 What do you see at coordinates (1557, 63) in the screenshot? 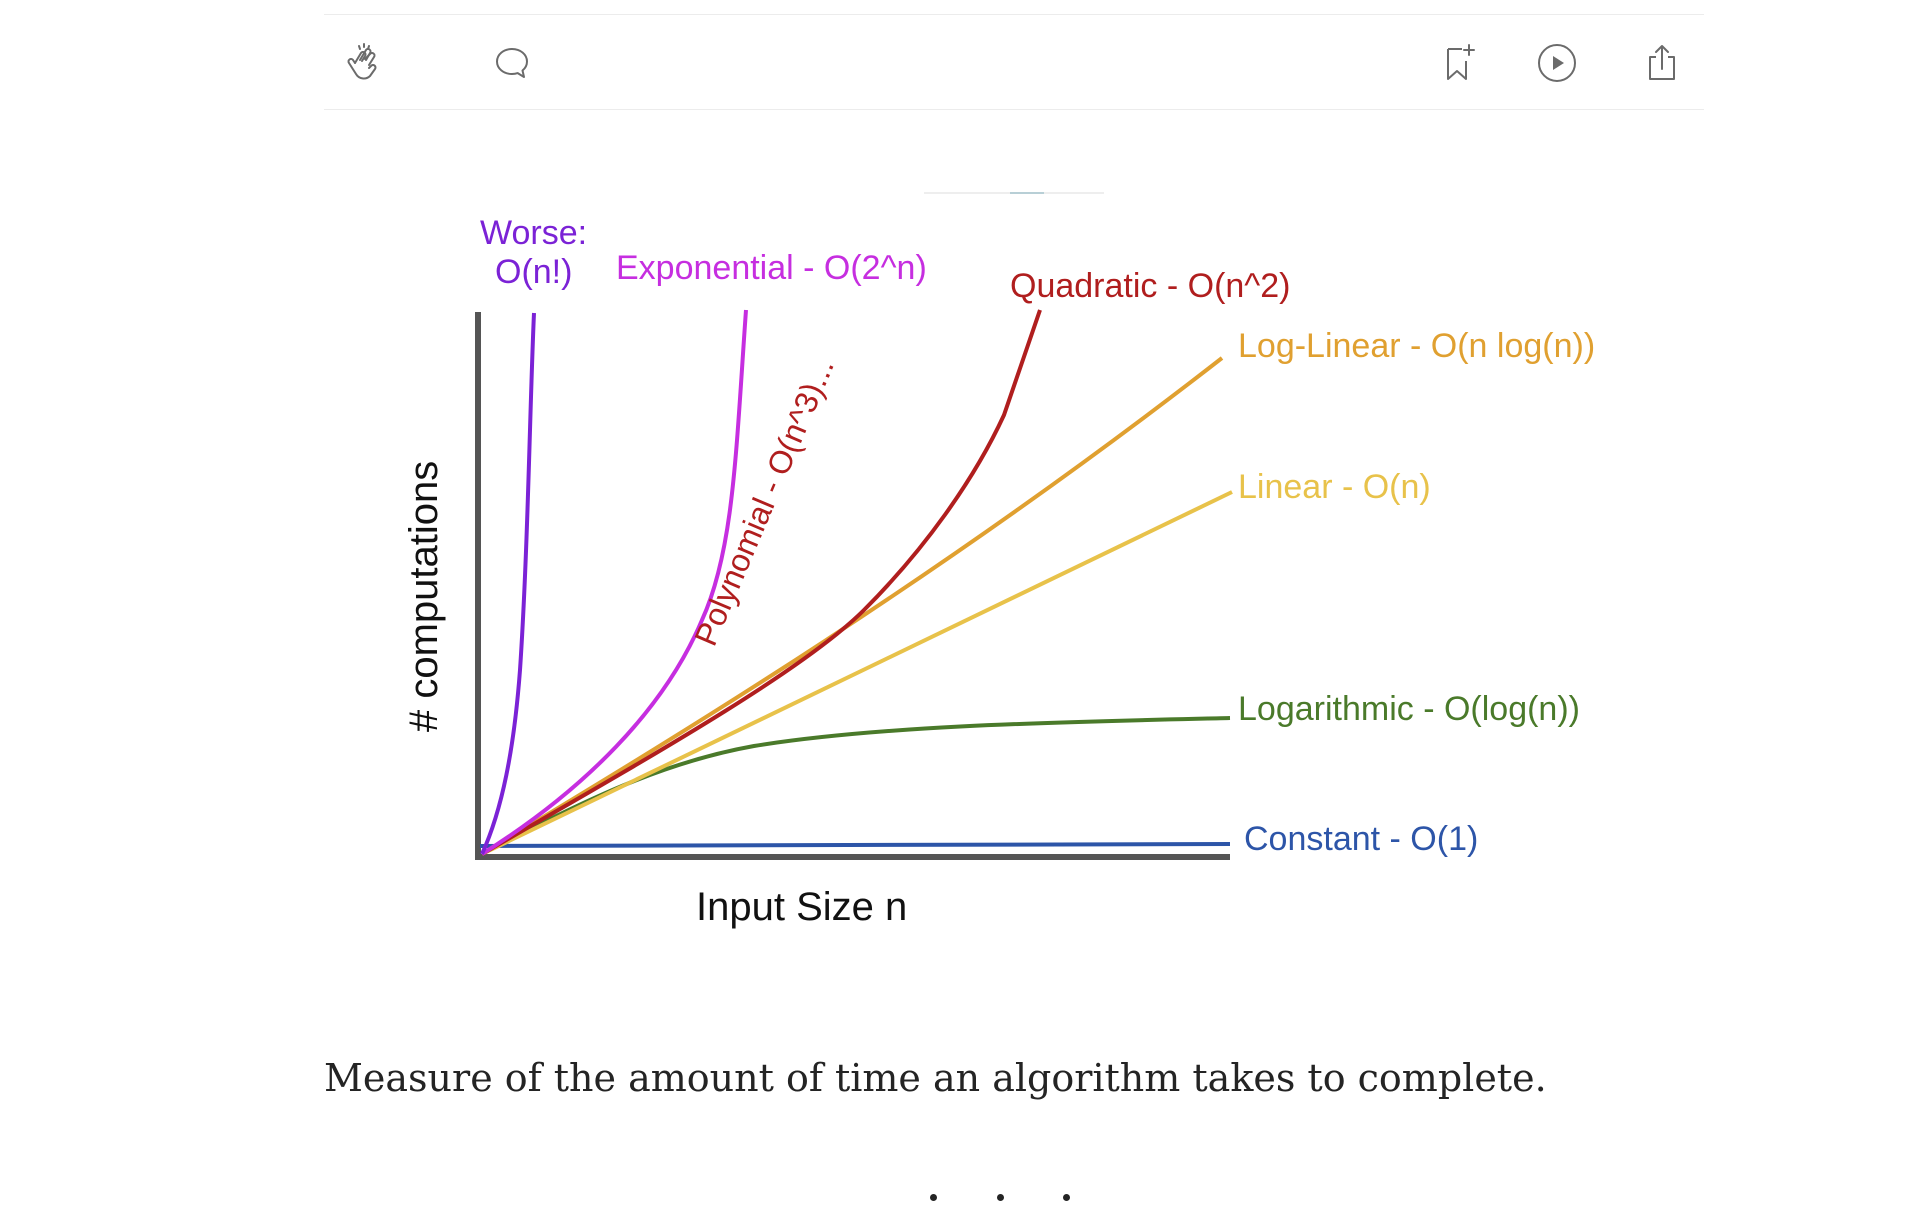
I see `play-circle-icon` at bounding box center [1557, 63].